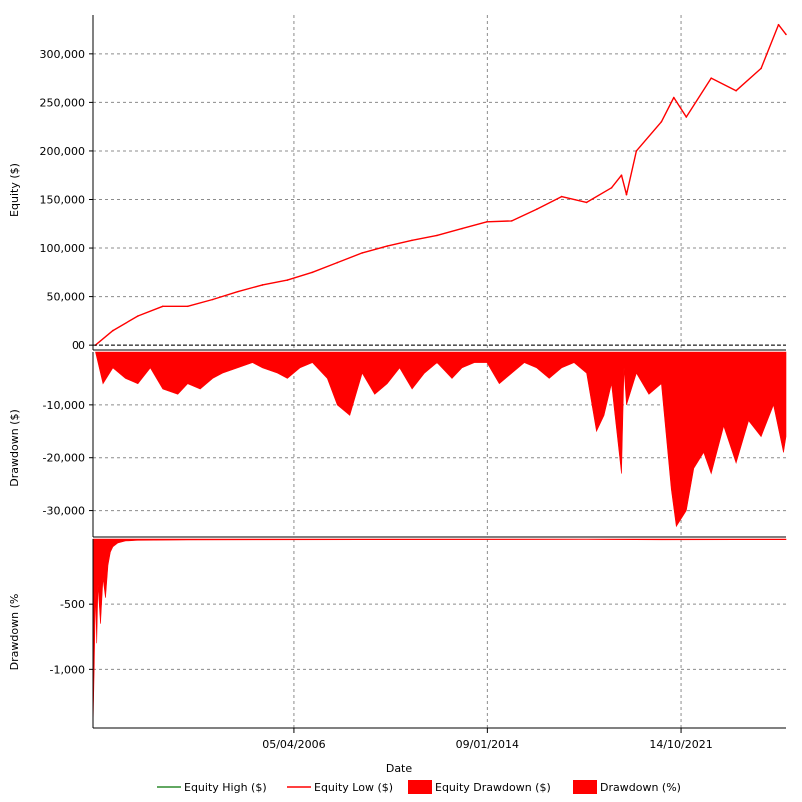 The height and width of the screenshot is (802, 802). What do you see at coordinates (63, 248) in the screenshot?
I see `y-tick-label: 100,000` at bounding box center [63, 248].